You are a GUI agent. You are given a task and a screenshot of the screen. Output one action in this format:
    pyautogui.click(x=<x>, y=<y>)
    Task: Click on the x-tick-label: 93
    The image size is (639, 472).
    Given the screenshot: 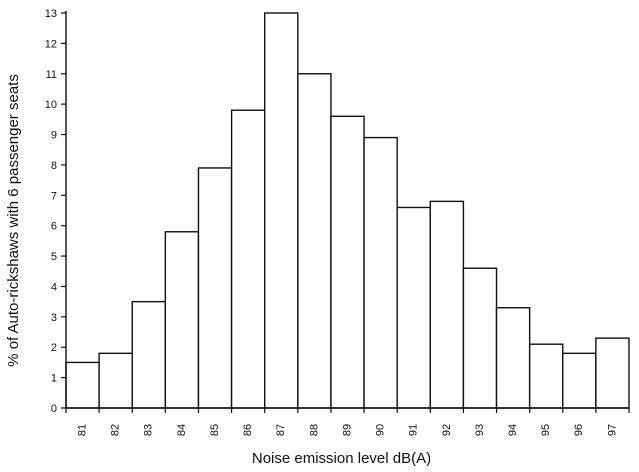 What is the action you would take?
    pyautogui.click(x=480, y=430)
    